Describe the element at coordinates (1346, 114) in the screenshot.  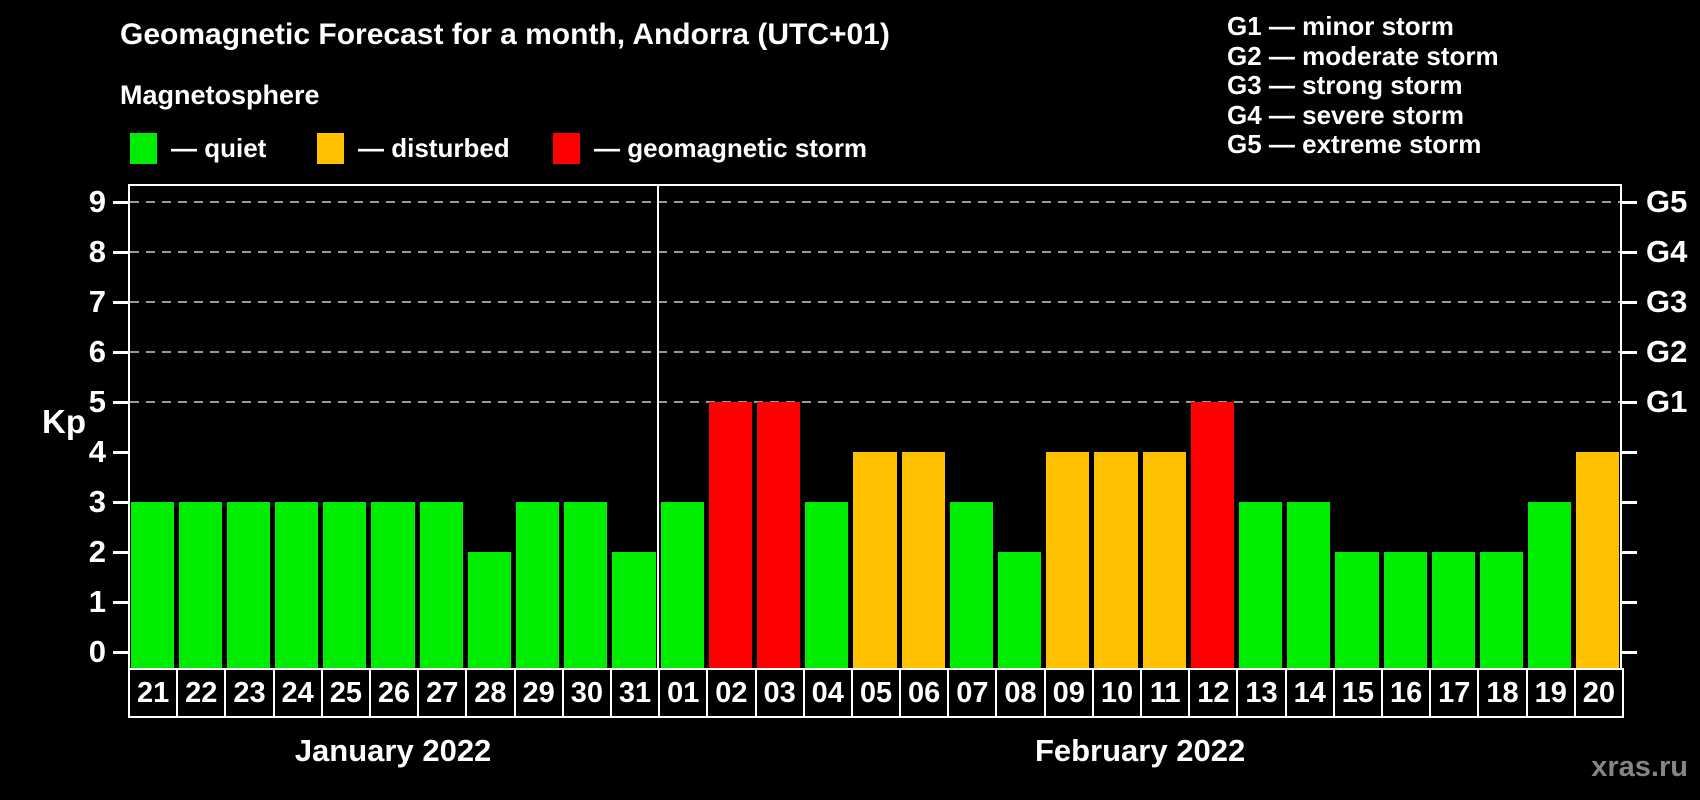
I see `storm-scale-line-g4: G4 — severe storm` at that location.